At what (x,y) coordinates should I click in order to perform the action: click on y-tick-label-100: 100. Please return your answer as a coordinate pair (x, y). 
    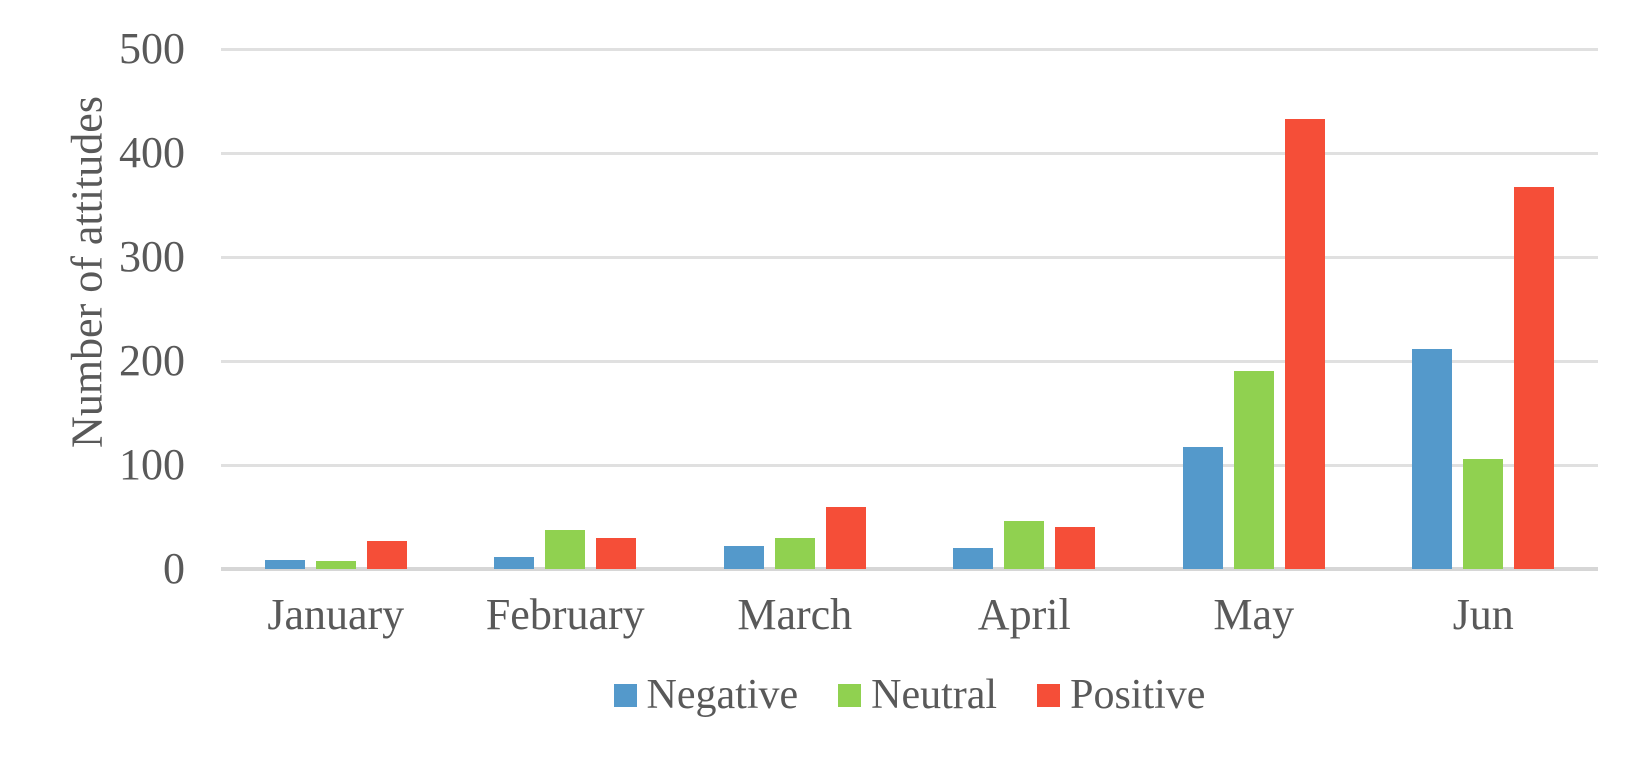
    Looking at the image, I should click on (152, 464).